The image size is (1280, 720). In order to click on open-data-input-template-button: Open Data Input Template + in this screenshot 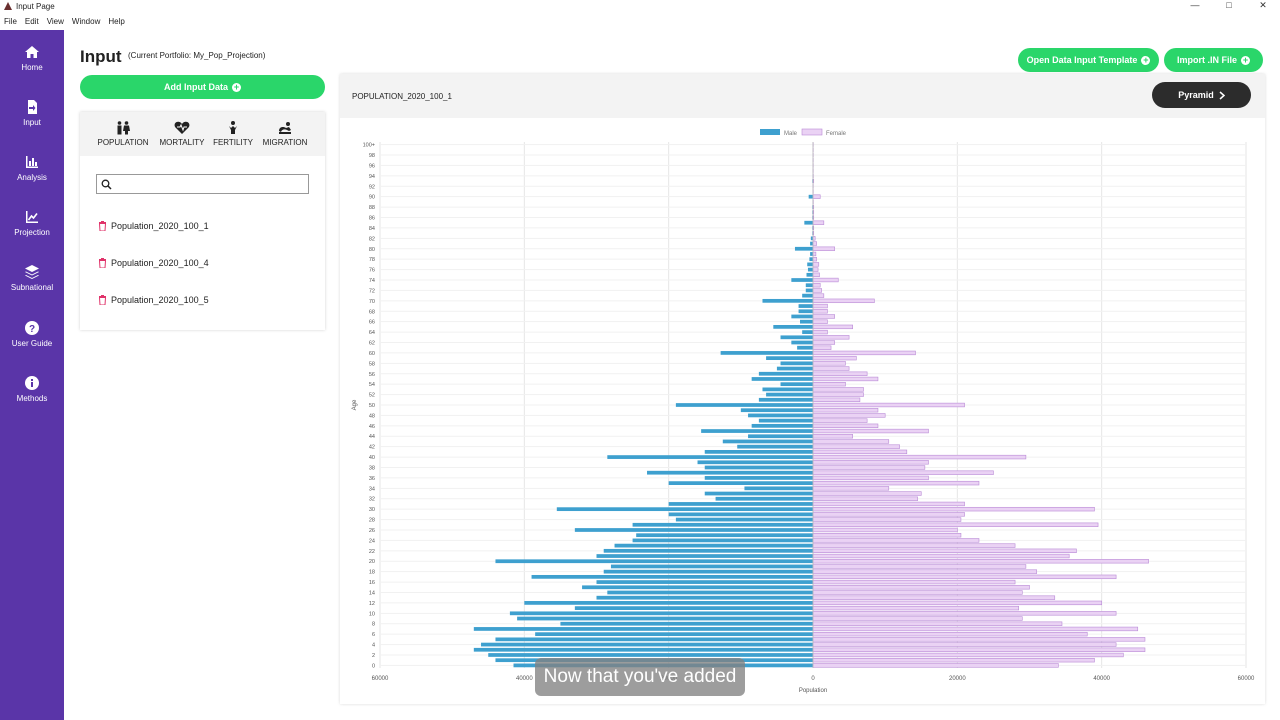, I will do `click(1088, 60)`.